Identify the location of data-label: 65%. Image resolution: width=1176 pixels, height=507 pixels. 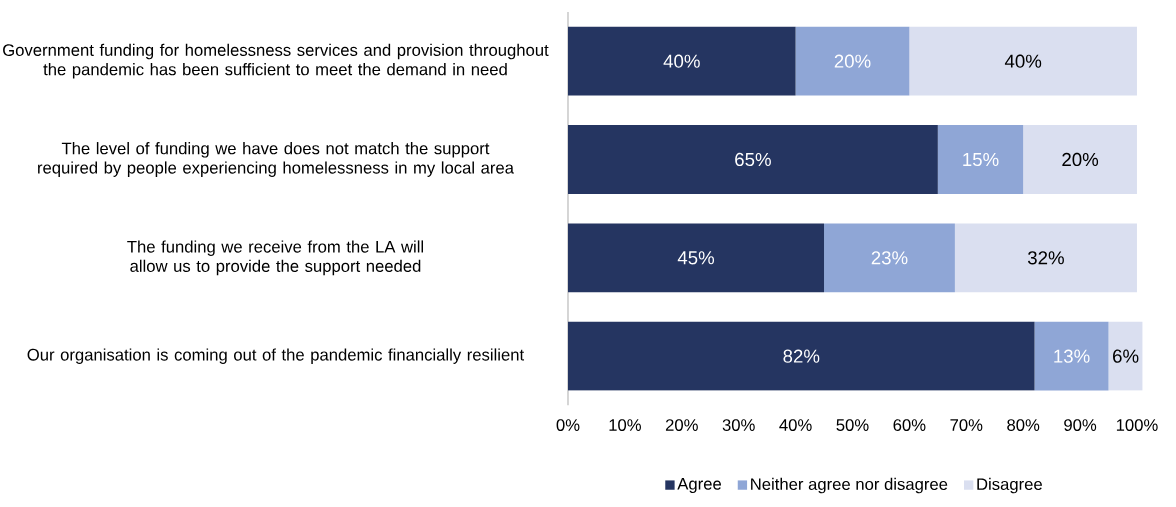
(753, 160).